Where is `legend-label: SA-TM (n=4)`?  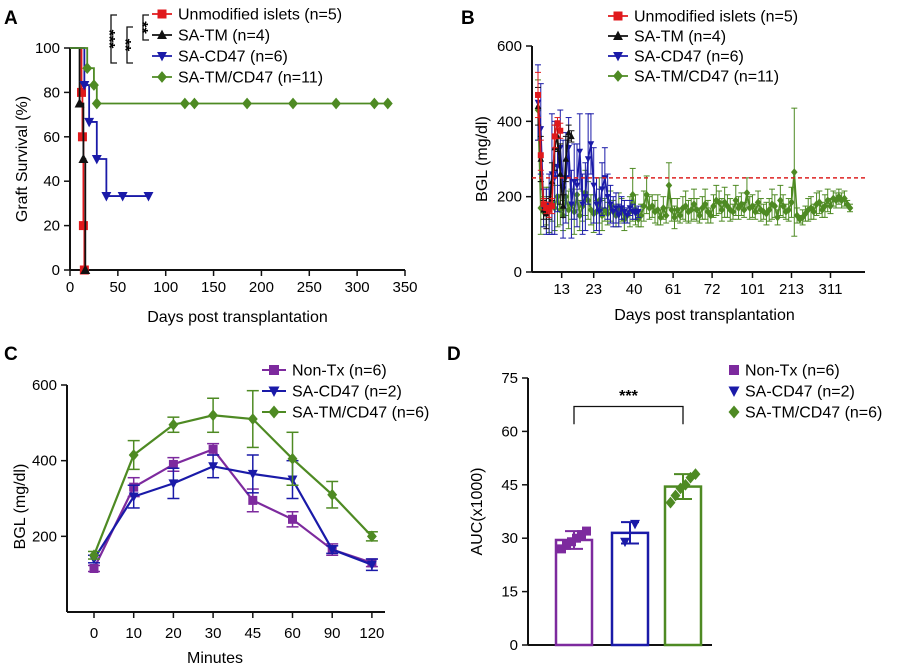
legend-label: SA-TM (n=4) is located at coordinates (224, 36).